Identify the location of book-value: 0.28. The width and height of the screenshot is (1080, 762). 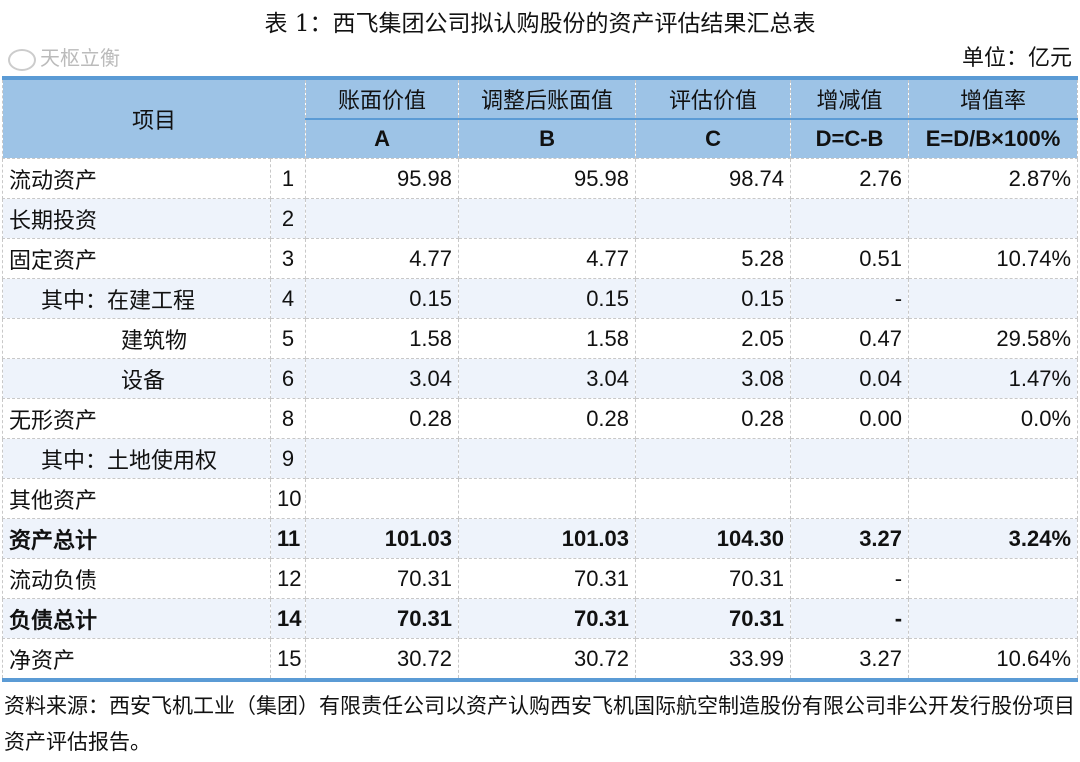
(382, 418).